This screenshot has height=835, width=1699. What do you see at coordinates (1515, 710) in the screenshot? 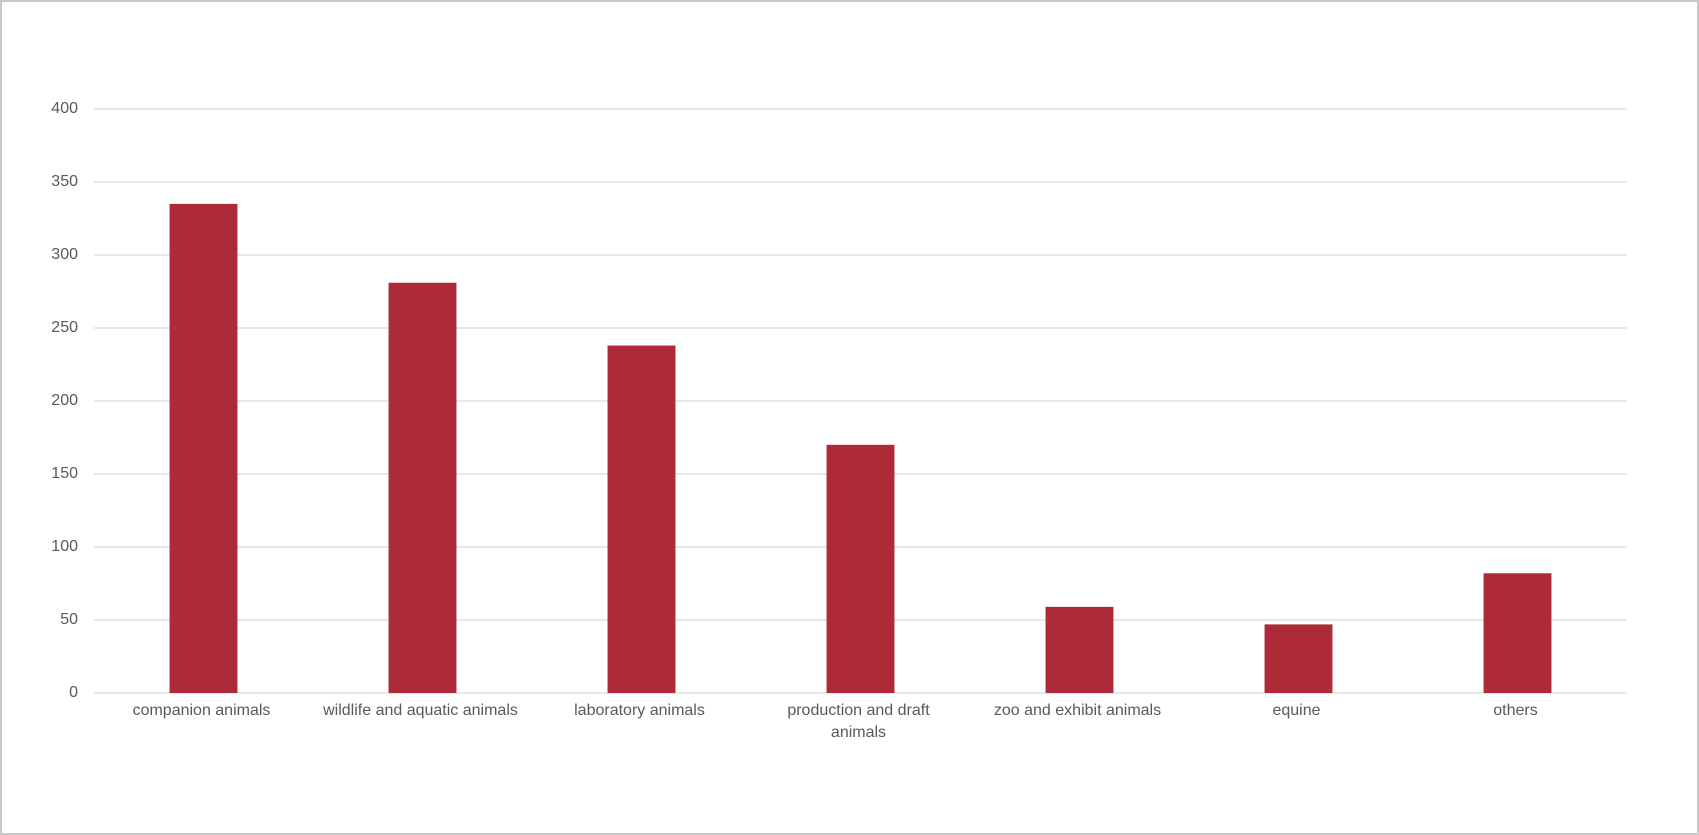
I see `x-tick-label: others` at bounding box center [1515, 710].